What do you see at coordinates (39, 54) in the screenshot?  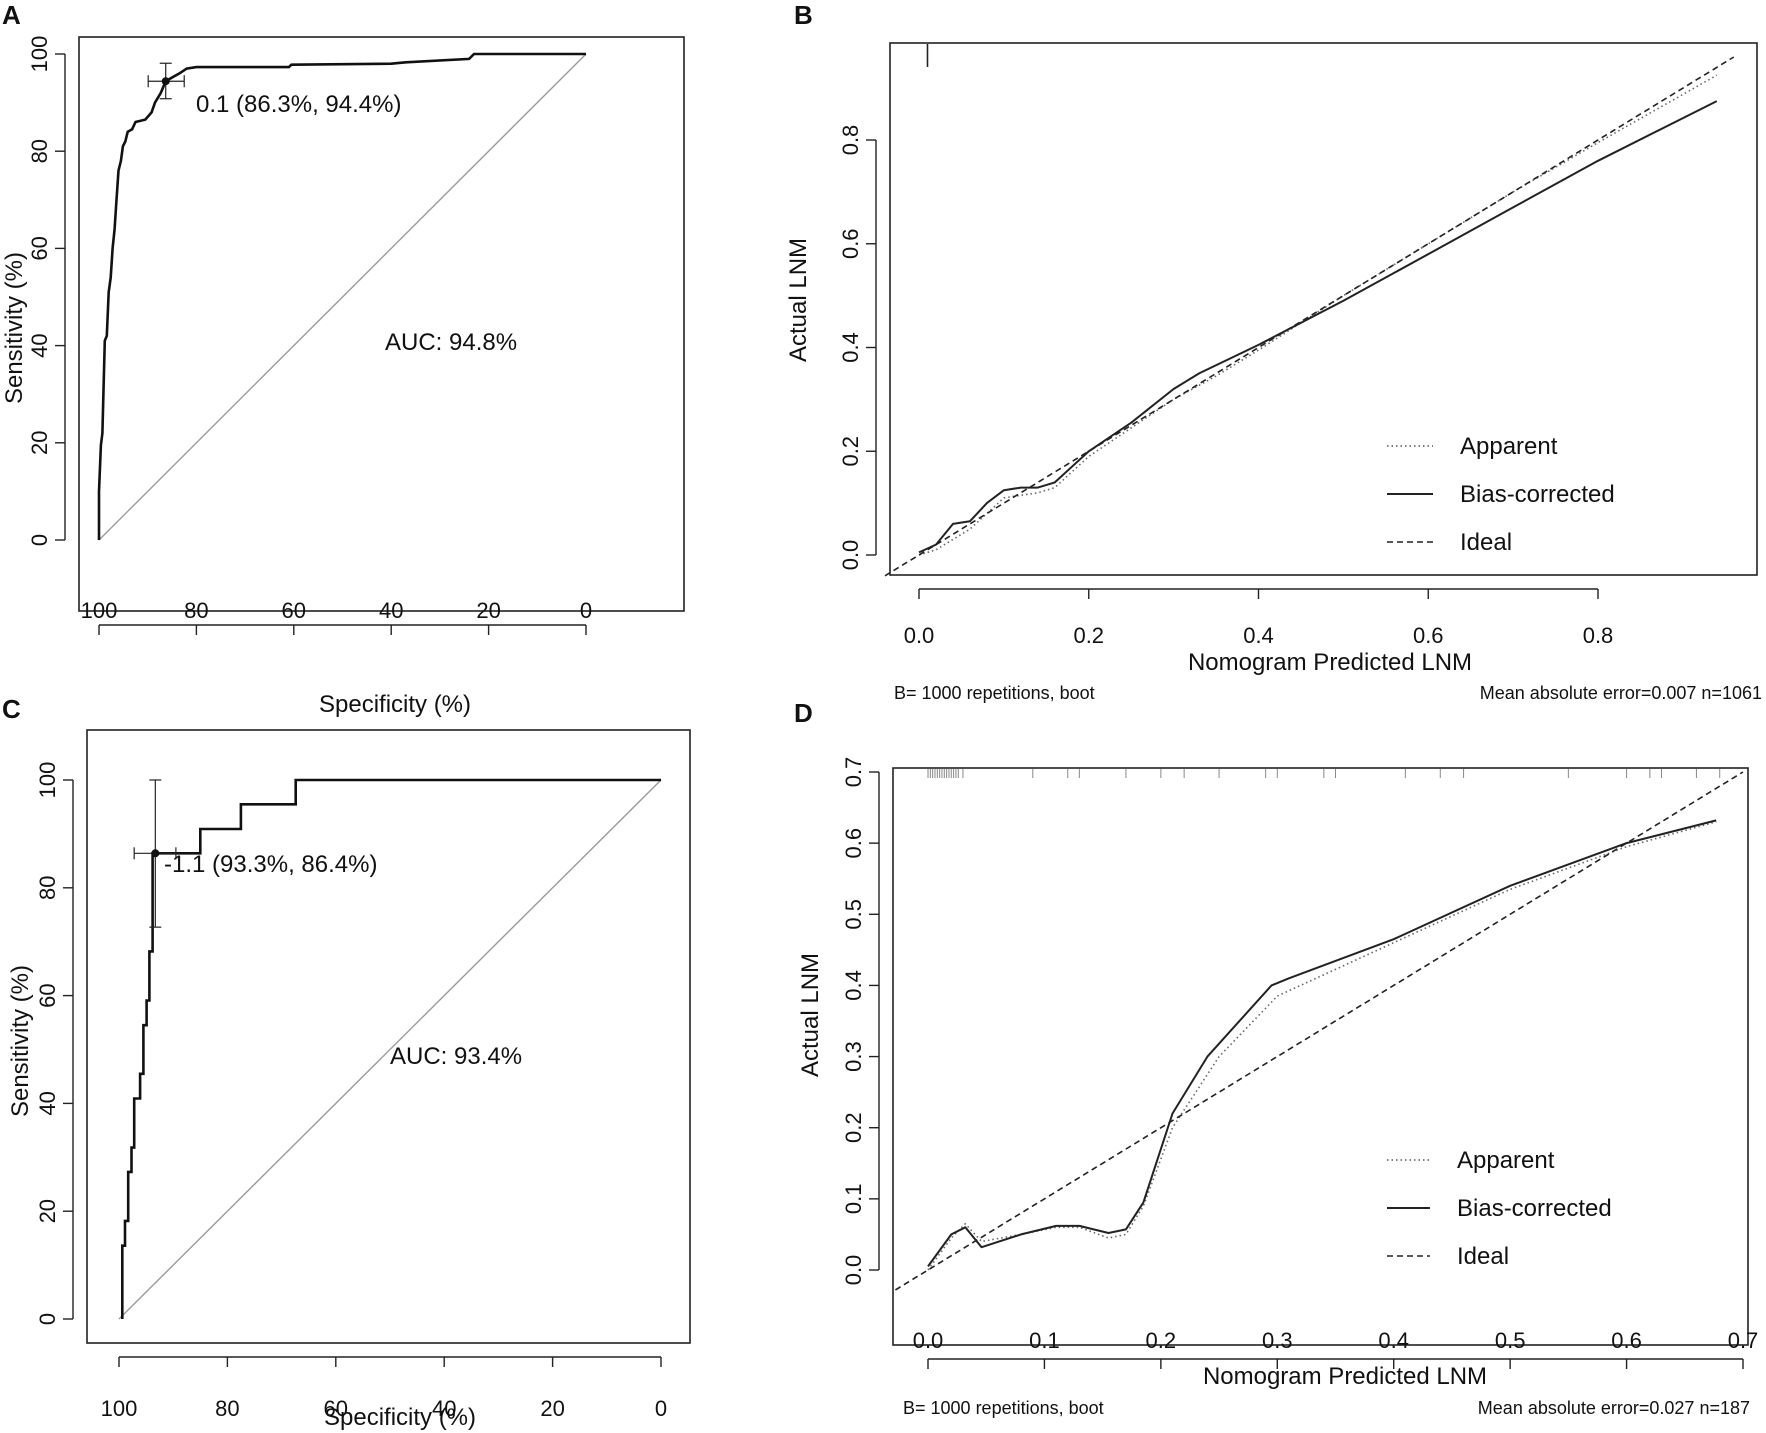 I see `panel-a-y-tick-label: 100` at bounding box center [39, 54].